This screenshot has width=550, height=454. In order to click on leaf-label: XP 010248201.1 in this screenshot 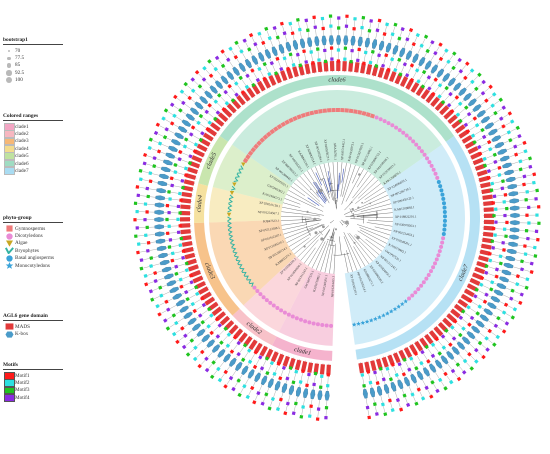, I will do `click(325, 285)`.